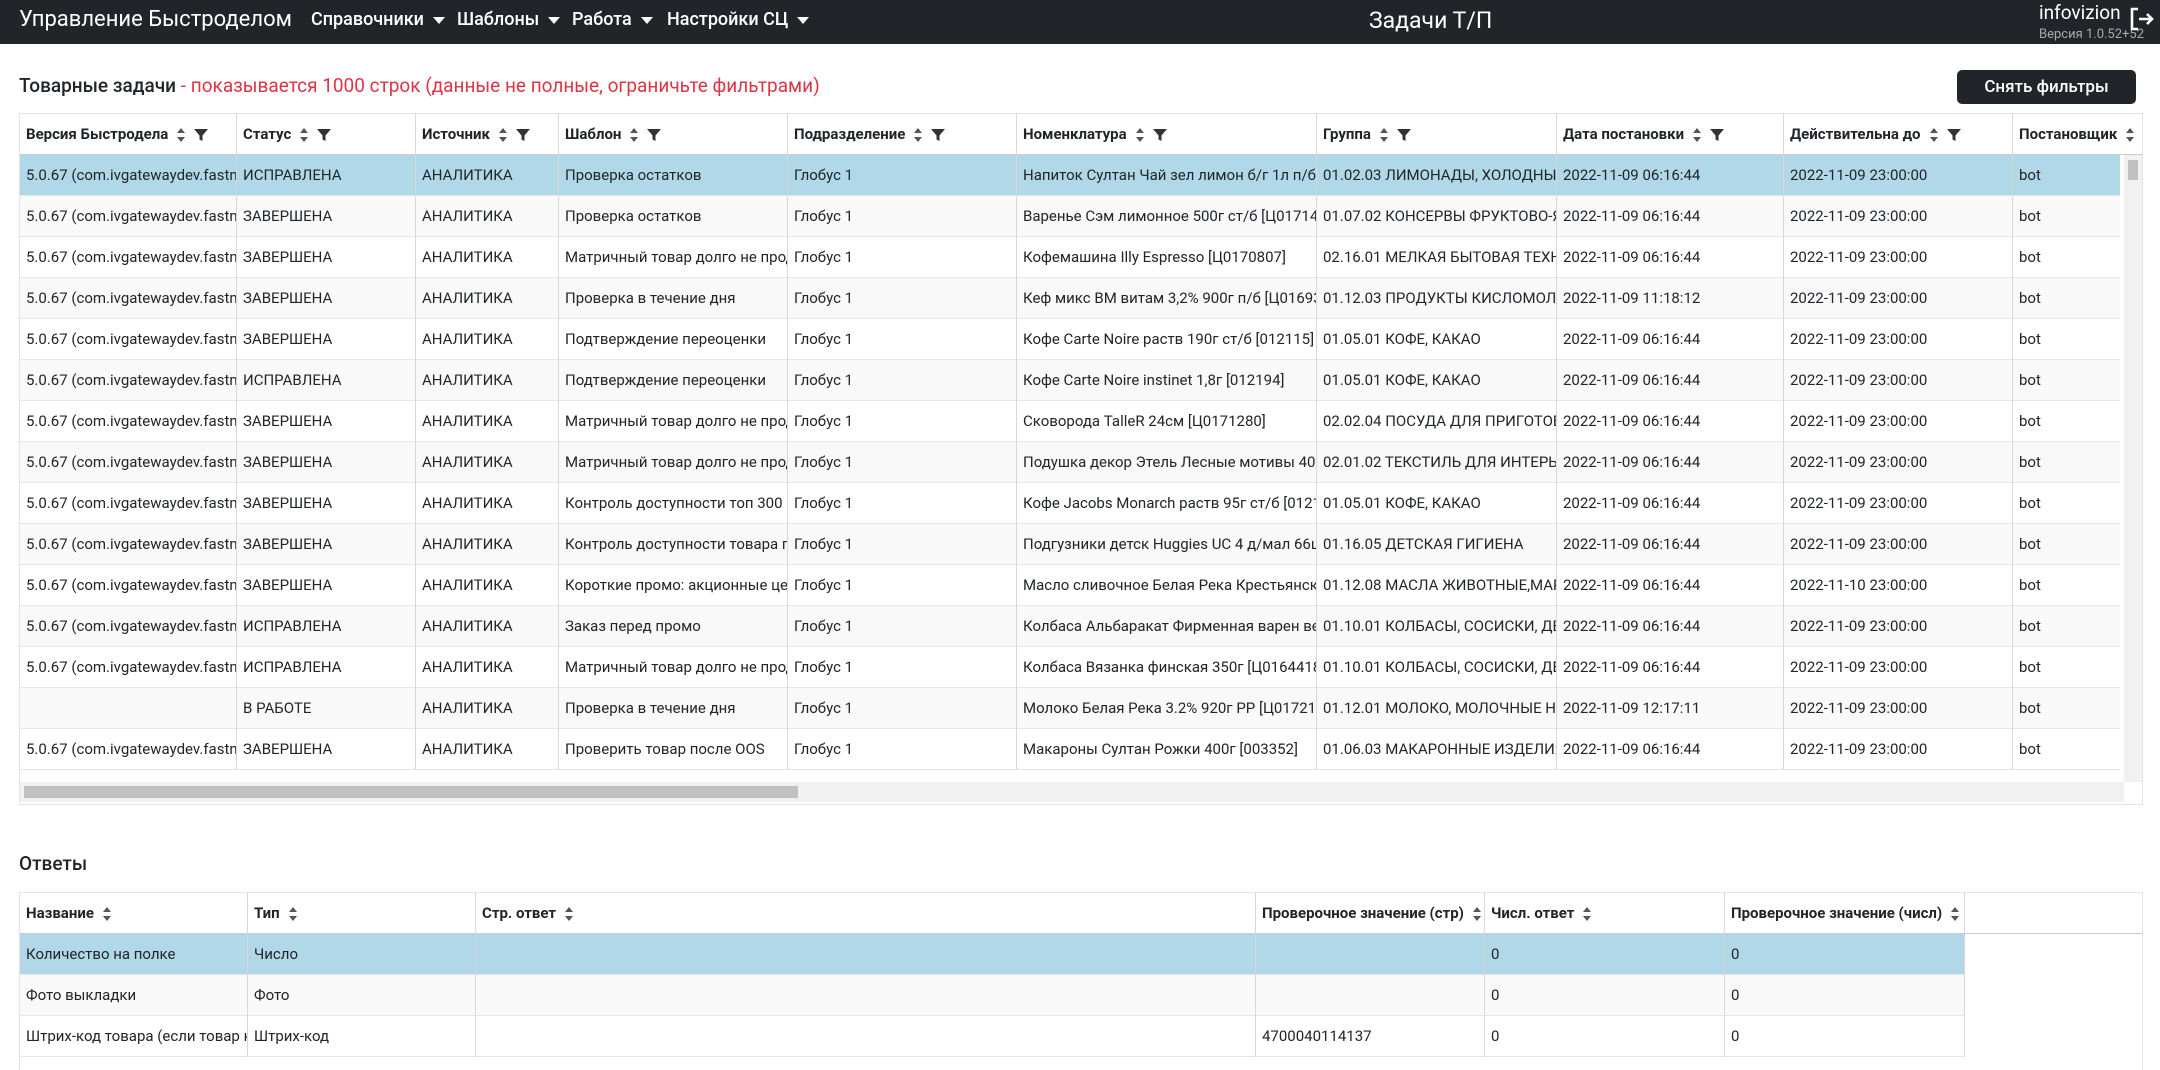  What do you see at coordinates (378, 19) in the screenshot?
I see `menu-item: Справочники` at bounding box center [378, 19].